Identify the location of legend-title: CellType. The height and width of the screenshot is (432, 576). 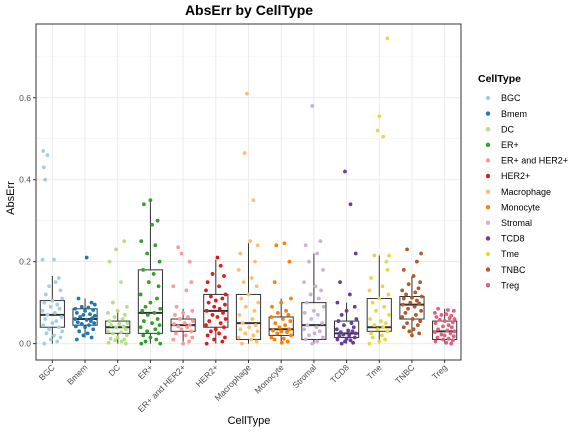
(499, 79).